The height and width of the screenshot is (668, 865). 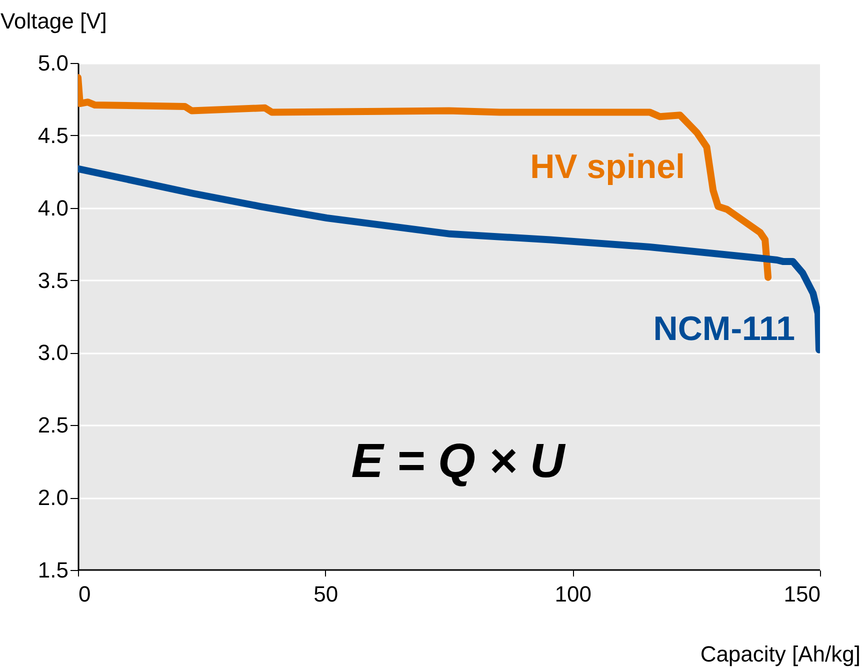 What do you see at coordinates (53, 207) in the screenshot?
I see `y-tick-label: 4.0` at bounding box center [53, 207].